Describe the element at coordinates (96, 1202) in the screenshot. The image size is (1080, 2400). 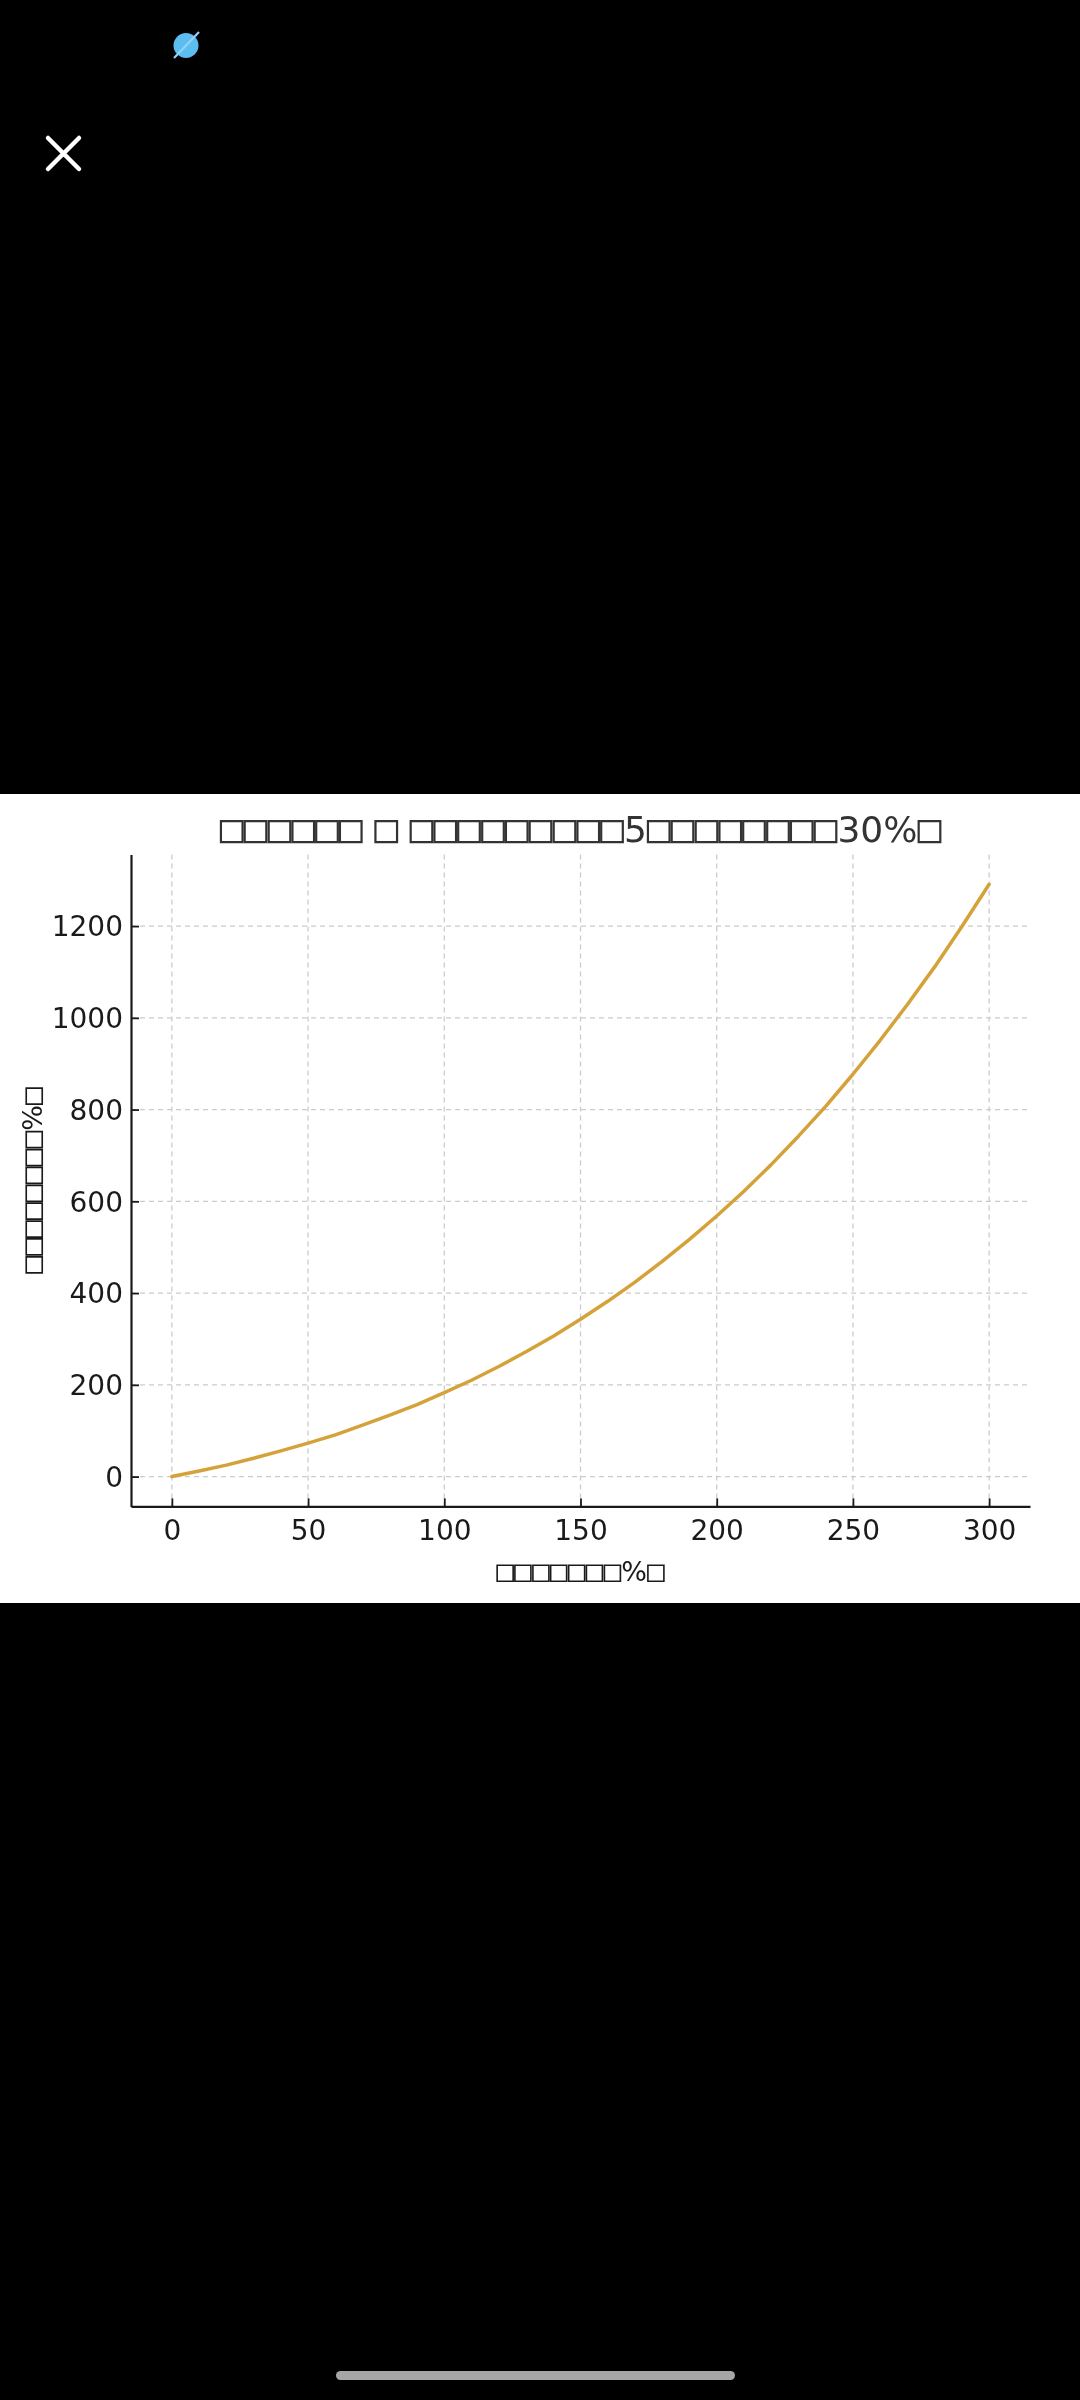
I see `y-tick-label: 600` at that location.